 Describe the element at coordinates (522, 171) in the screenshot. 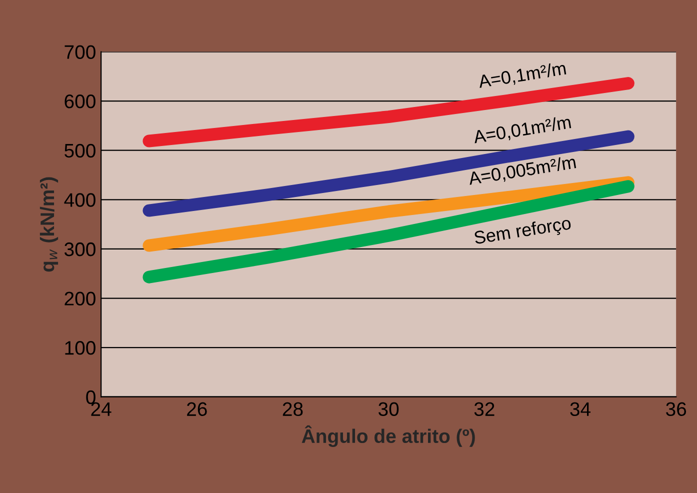

I see `text: A=0,005m²/m` at that location.